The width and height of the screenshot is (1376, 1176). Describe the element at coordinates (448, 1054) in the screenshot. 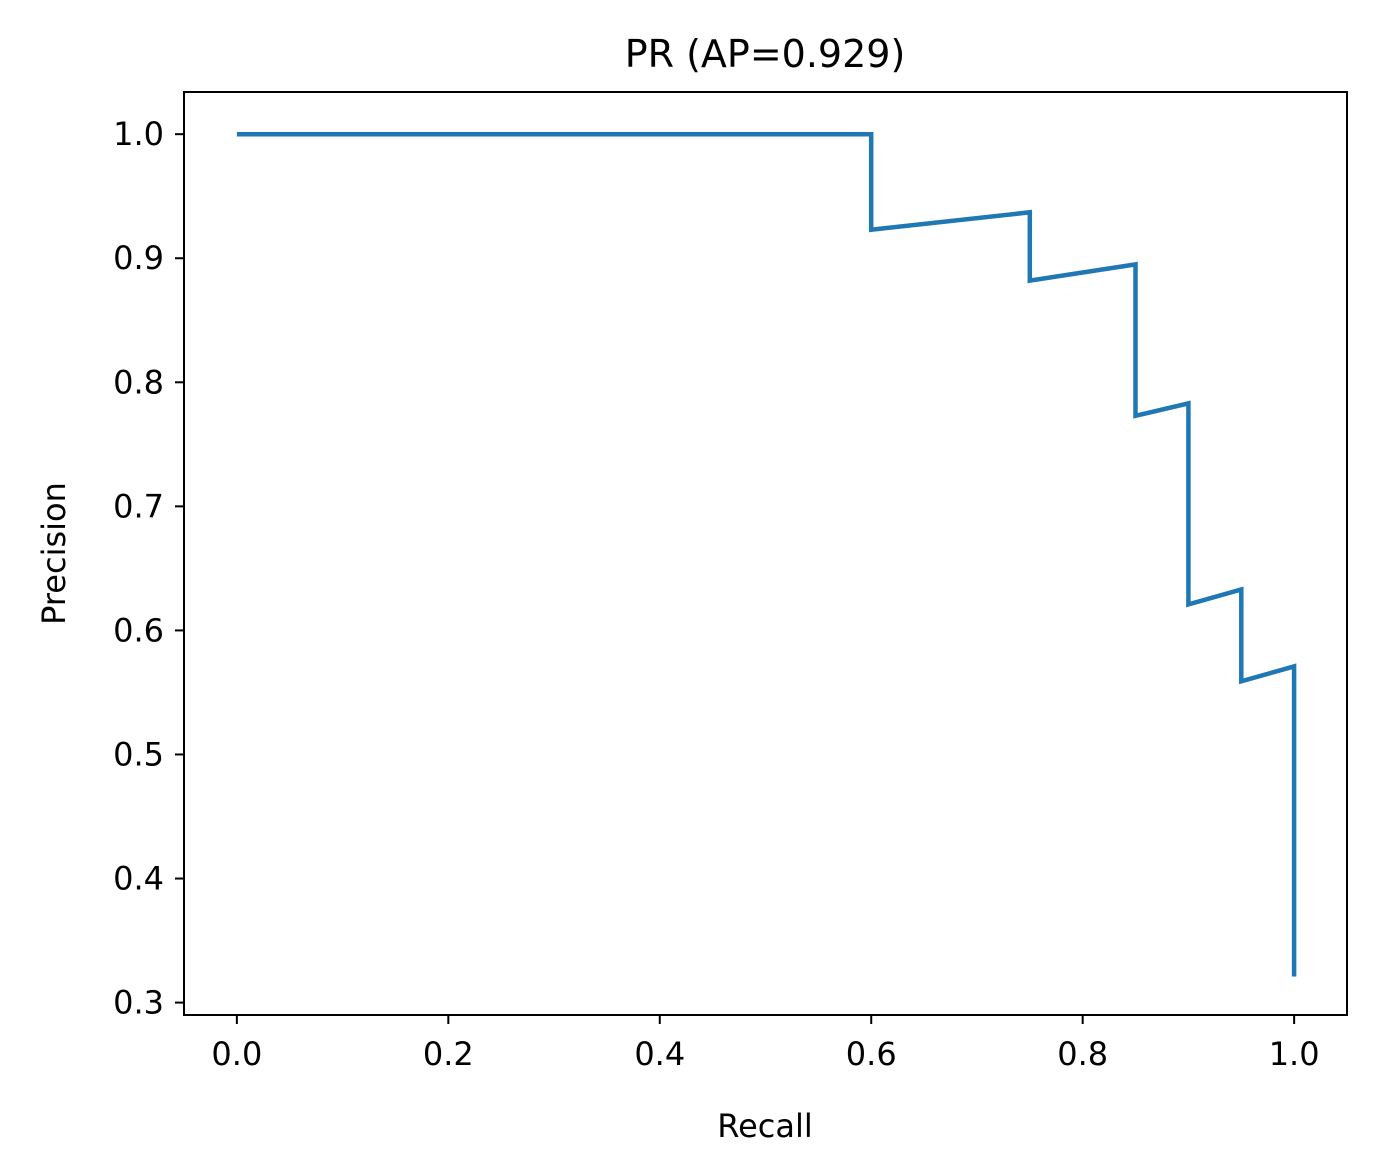

I see `x-tick-label: 0.2` at that location.